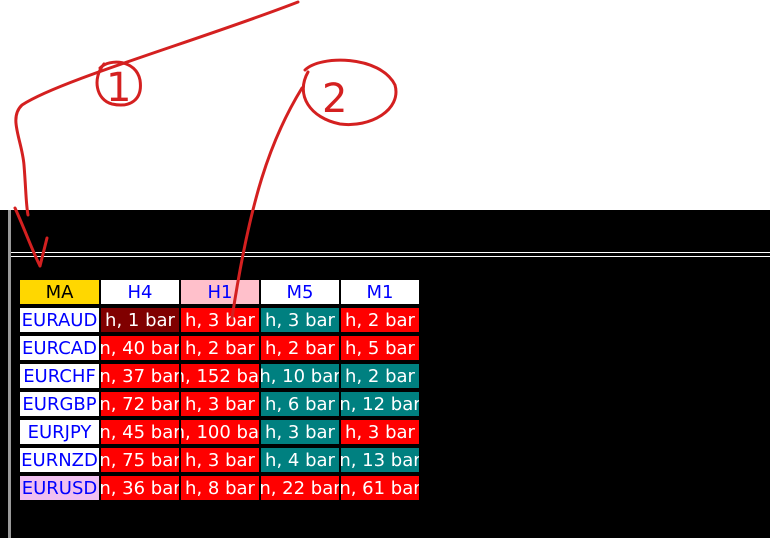 The width and height of the screenshot is (770, 538). Describe the element at coordinates (390, 254) in the screenshot. I see `separator` at that location.